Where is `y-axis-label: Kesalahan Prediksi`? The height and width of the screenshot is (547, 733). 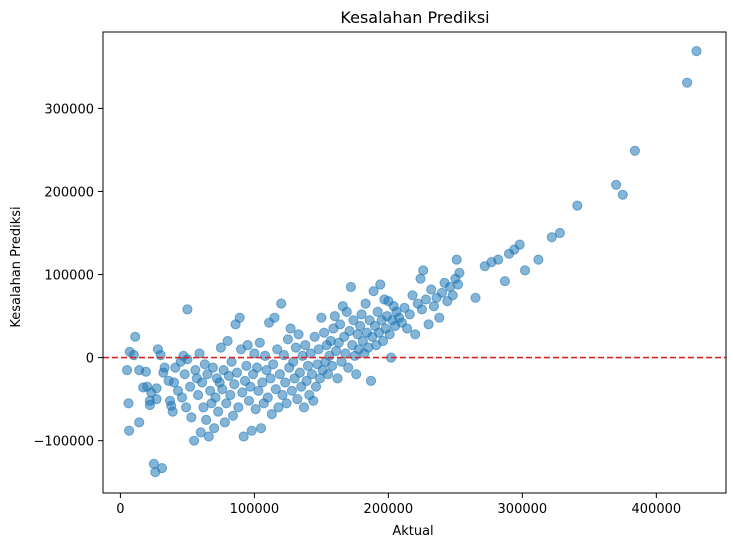 y-axis-label: Kesalahan Prediksi is located at coordinates (16, 266).